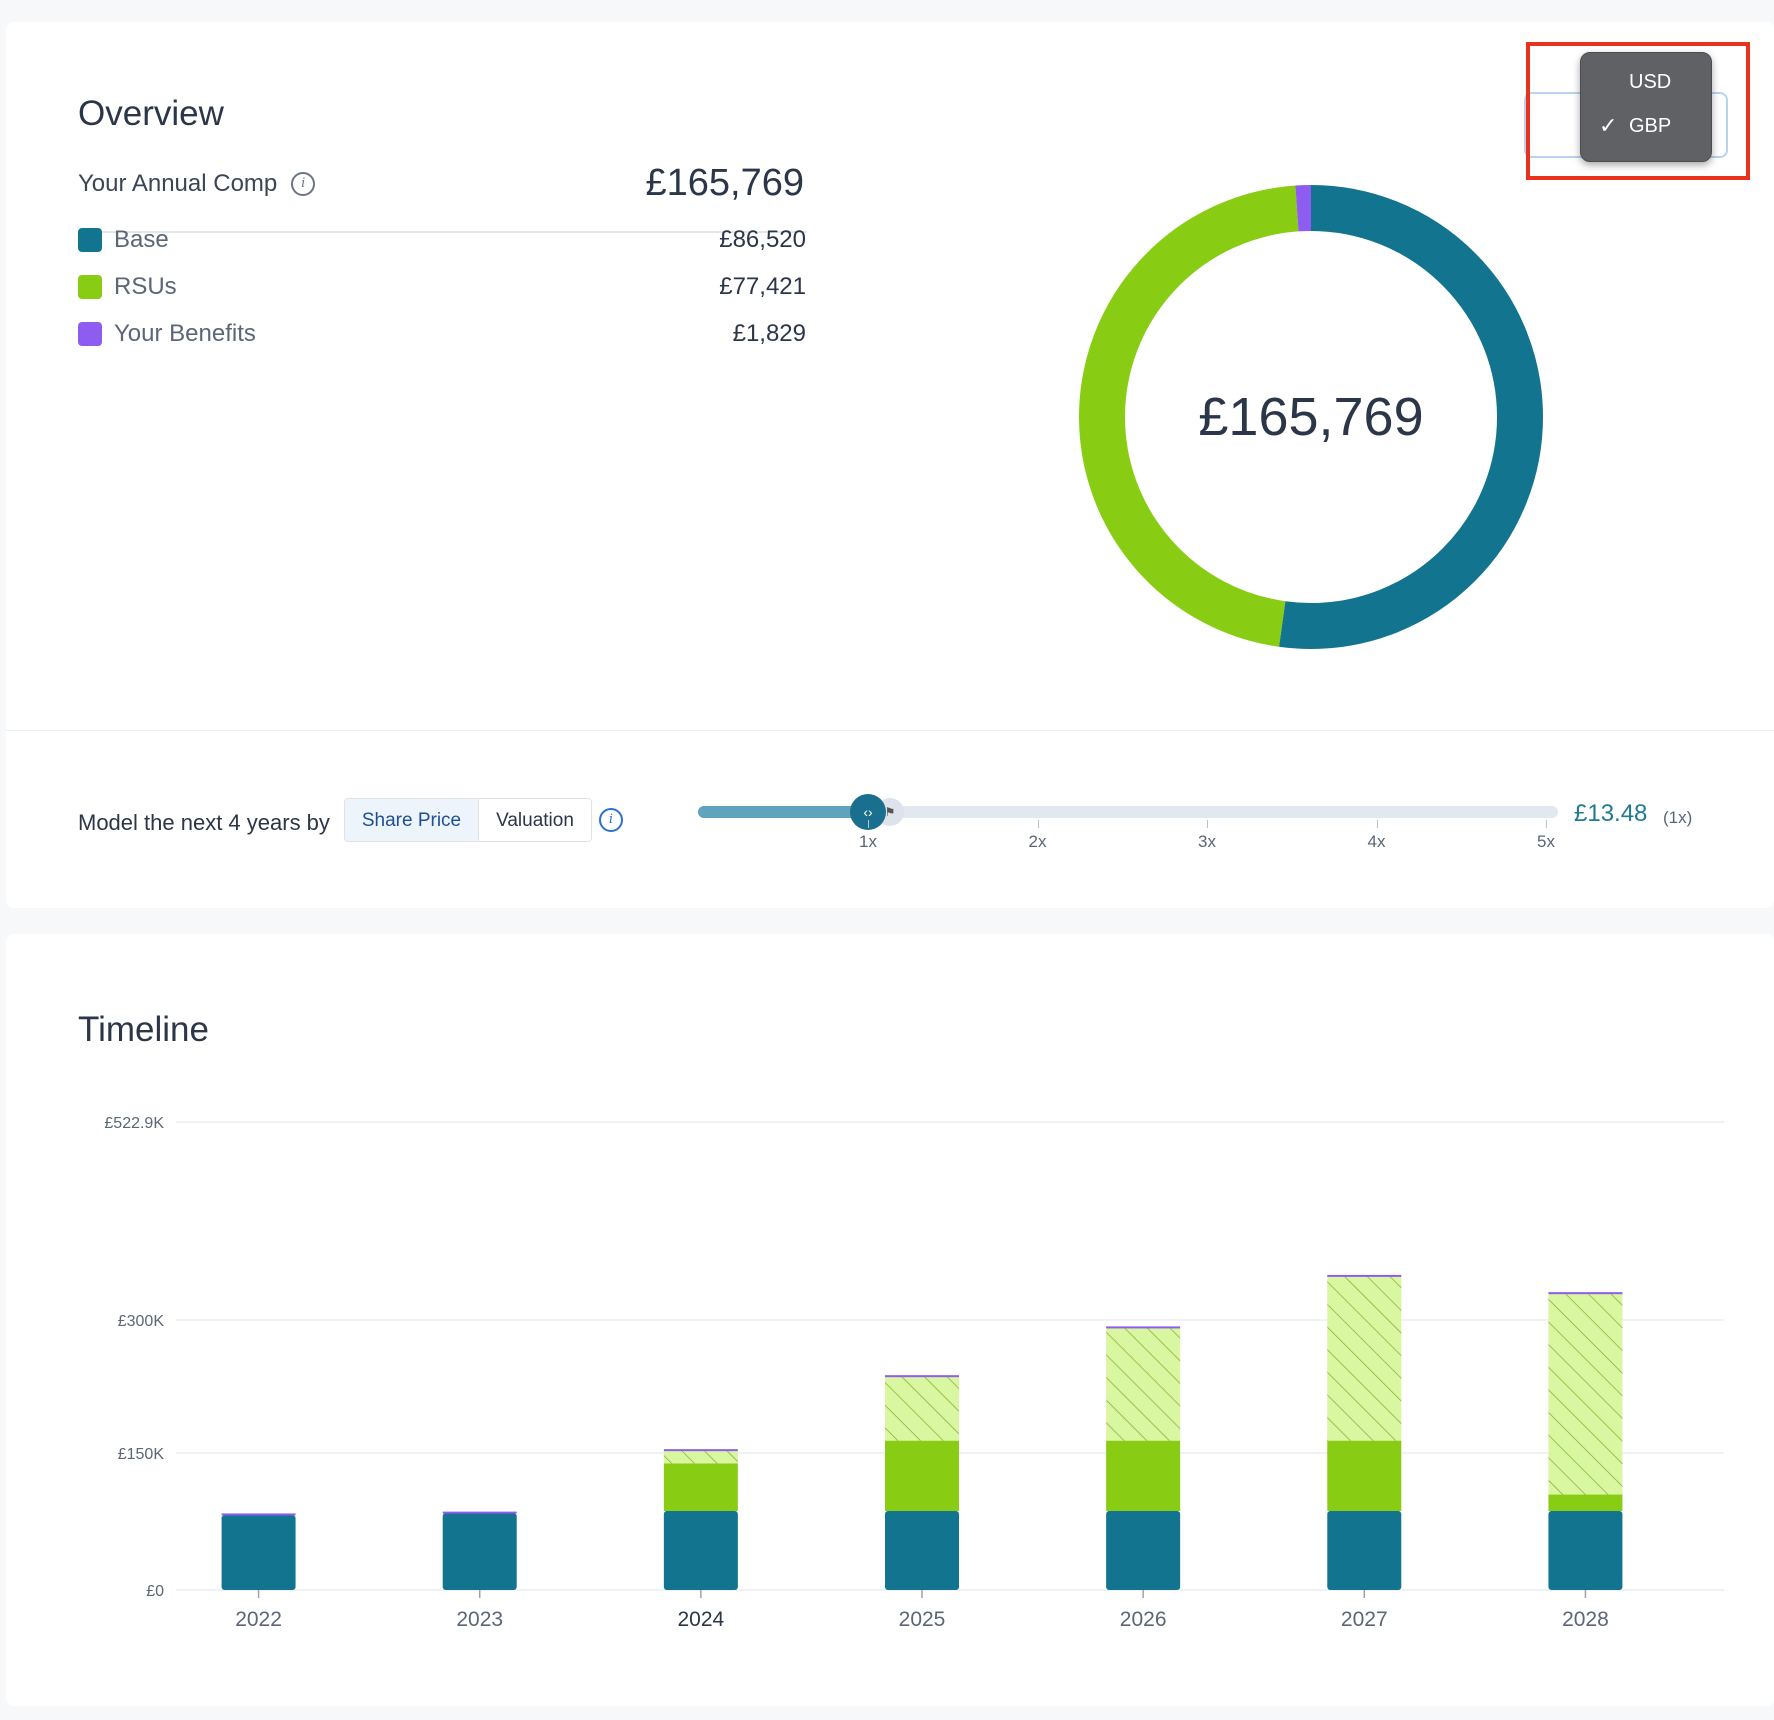 The height and width of the screenshot is (1720, 1774). I want to click on timeline-title: Timeline, so click(143, 1029).